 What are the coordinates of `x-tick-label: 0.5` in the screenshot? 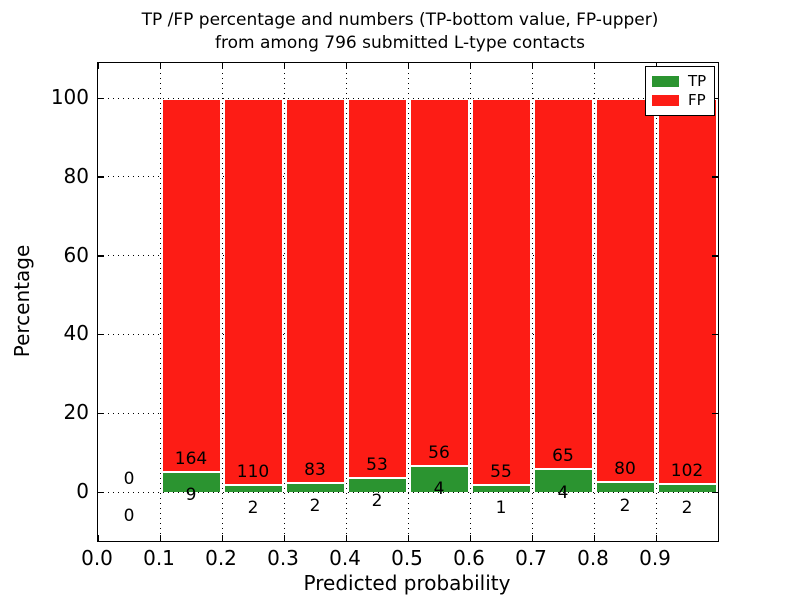 It's located at (407, 558).